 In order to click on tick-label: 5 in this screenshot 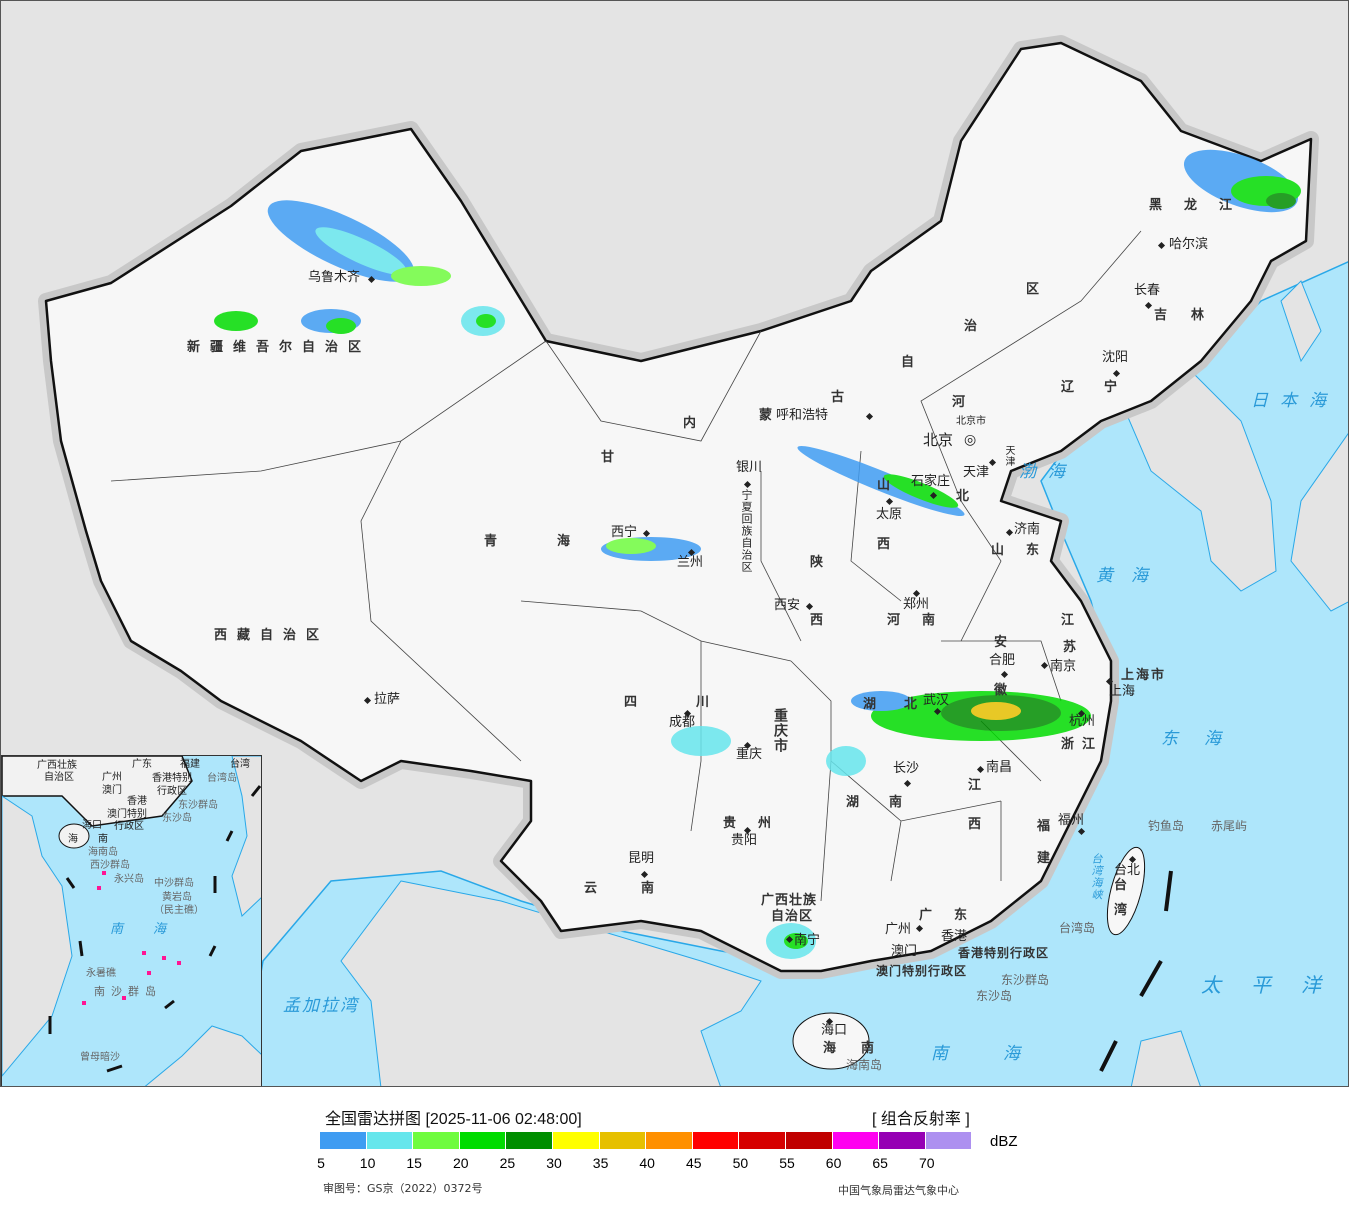, I will do `click(321, 1163)`.